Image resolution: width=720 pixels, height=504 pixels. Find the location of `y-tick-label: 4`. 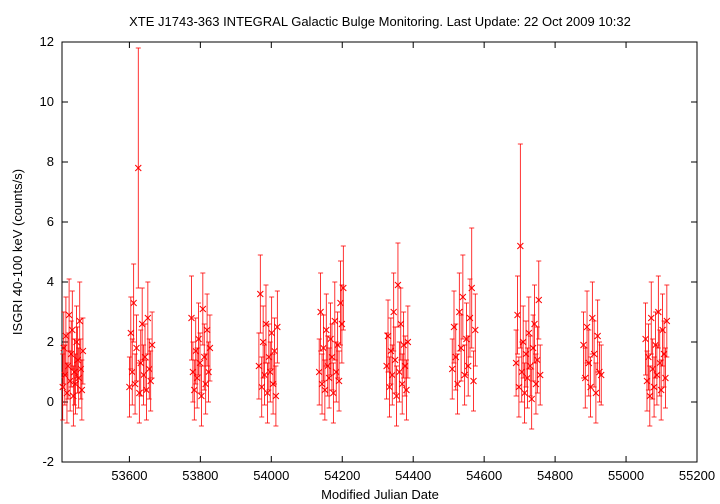

y-tick-label: 4 is located at coordinates (50, 281).